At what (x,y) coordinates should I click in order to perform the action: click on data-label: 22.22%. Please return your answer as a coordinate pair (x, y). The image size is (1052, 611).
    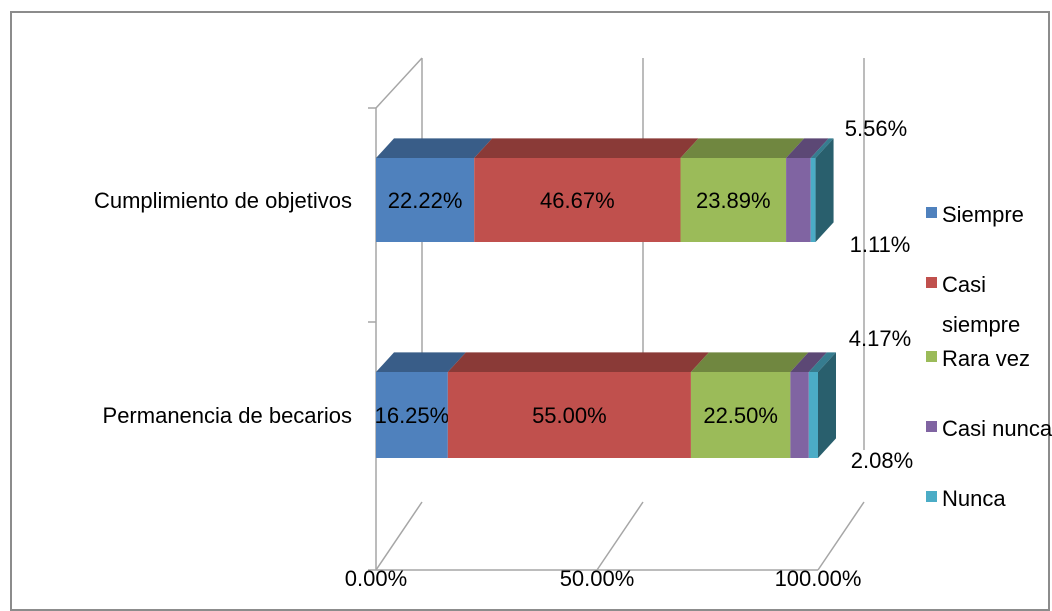
    Looking at the image, I should click on (425, 200).